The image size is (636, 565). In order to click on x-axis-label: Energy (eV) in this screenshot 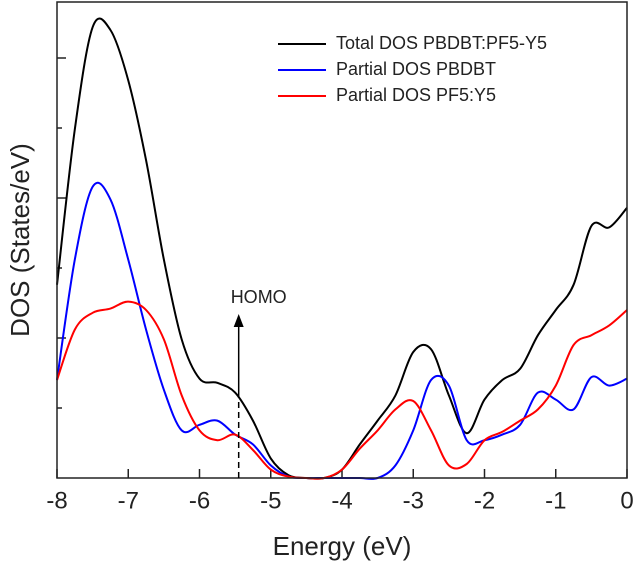, I will do `click(342, 546)`.